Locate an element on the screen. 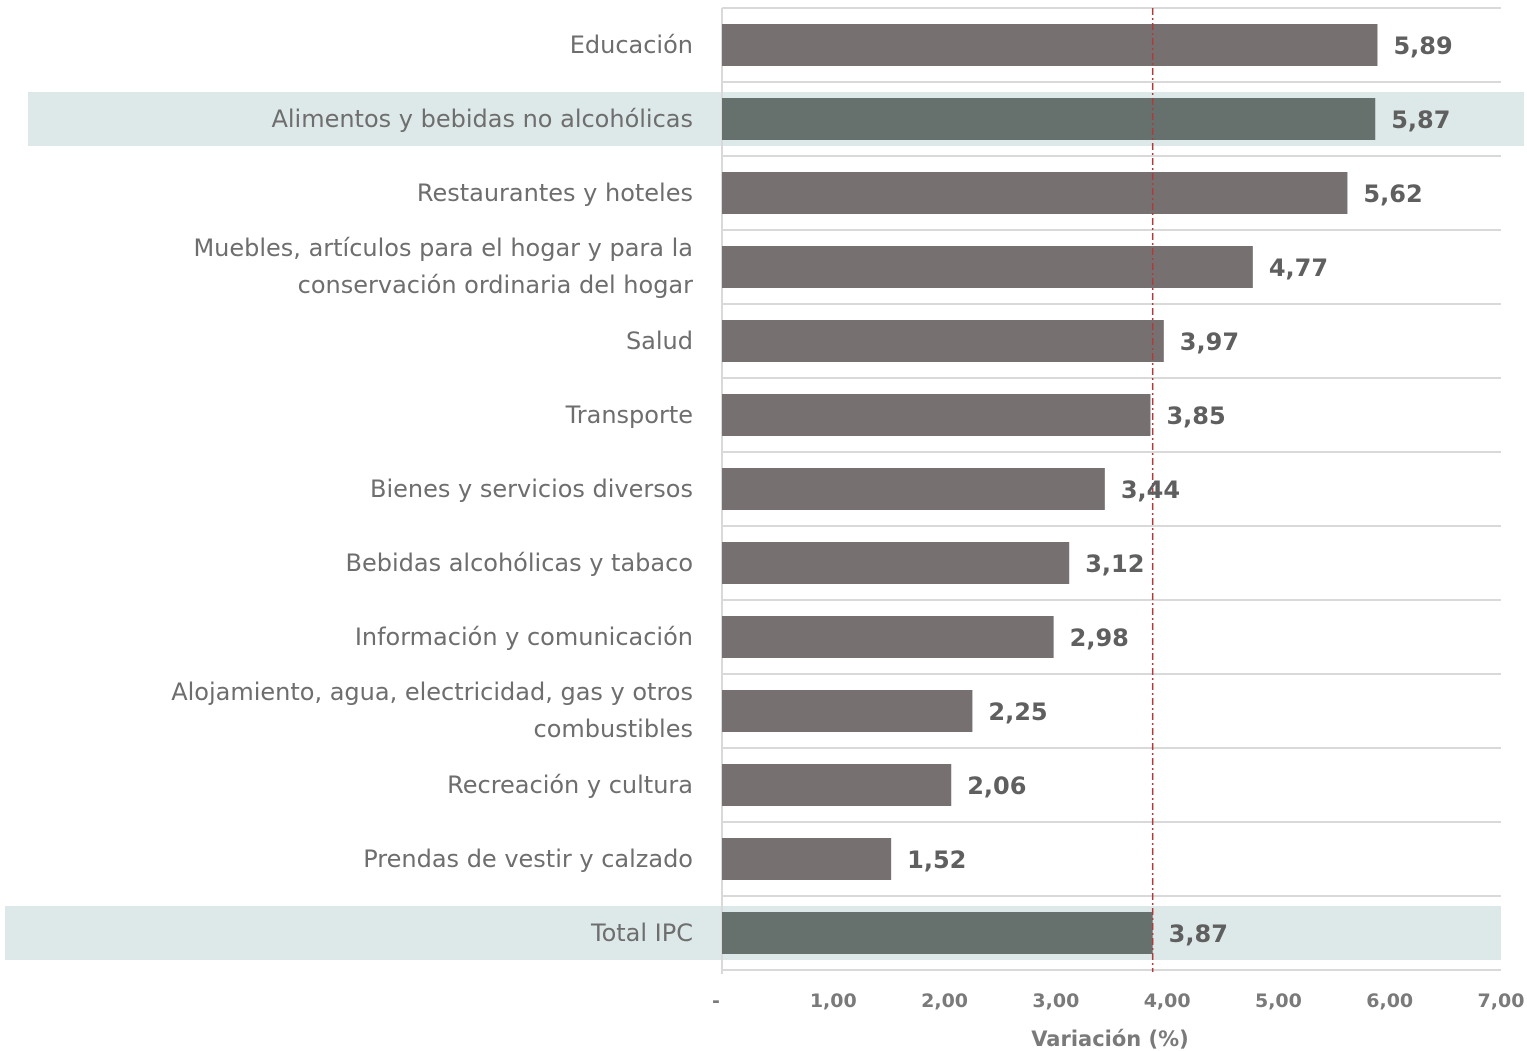 Image resolution: width=1527 pixels, height=1051 pixels. x-axis-title: Variación (%) is located at coordinates (1110, 1039).